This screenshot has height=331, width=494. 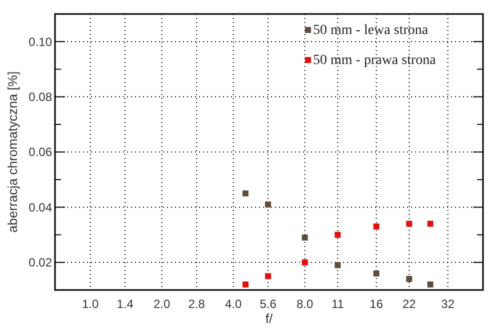 What do you see at coordinates (40, 263) in the screenshot?
I see `y-tick-label: 0.02` at bounding box center [40, 263].